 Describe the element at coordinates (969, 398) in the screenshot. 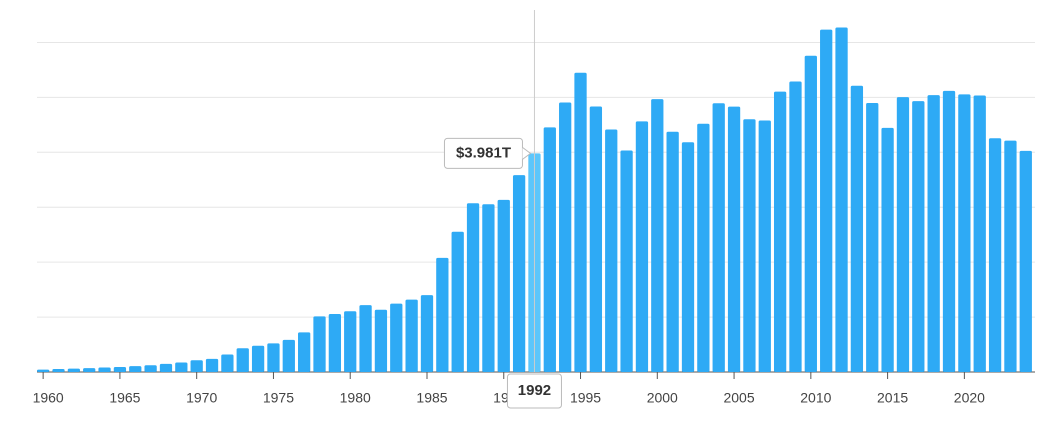

I see `x-tick-label: 2020` at that location.